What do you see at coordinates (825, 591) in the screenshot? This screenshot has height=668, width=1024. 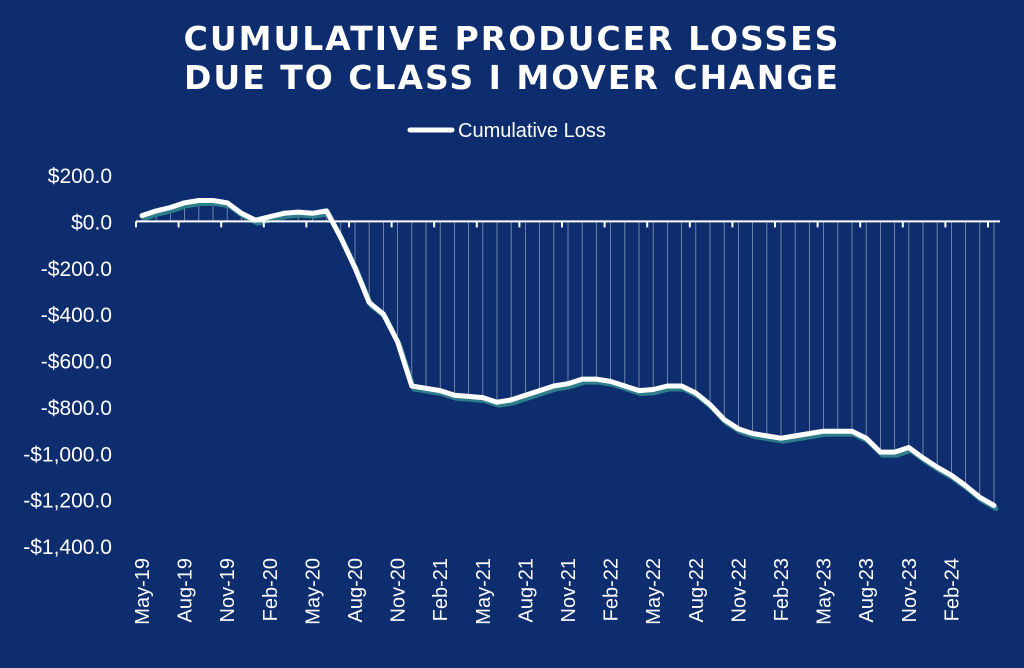 I see `x-tick-label: May-23` at bounding box center [825, 591].